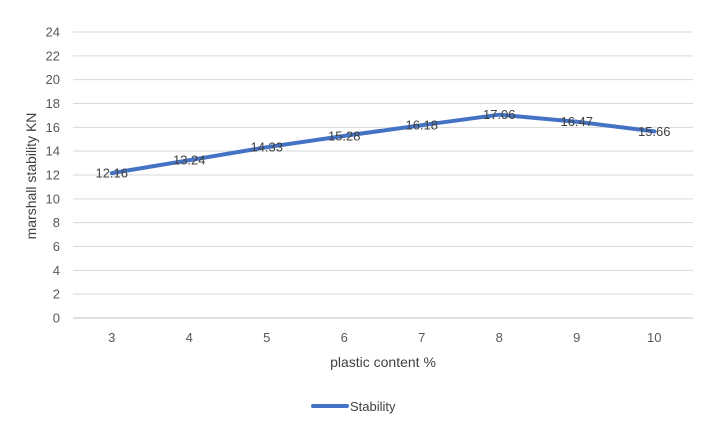 Image resolution: width=710 pixels, height=430 pixels. What do you see at coordinates (266, 337) in the screenshot?
I see `x-tick-label: 5` at bounding box center [266, 337].